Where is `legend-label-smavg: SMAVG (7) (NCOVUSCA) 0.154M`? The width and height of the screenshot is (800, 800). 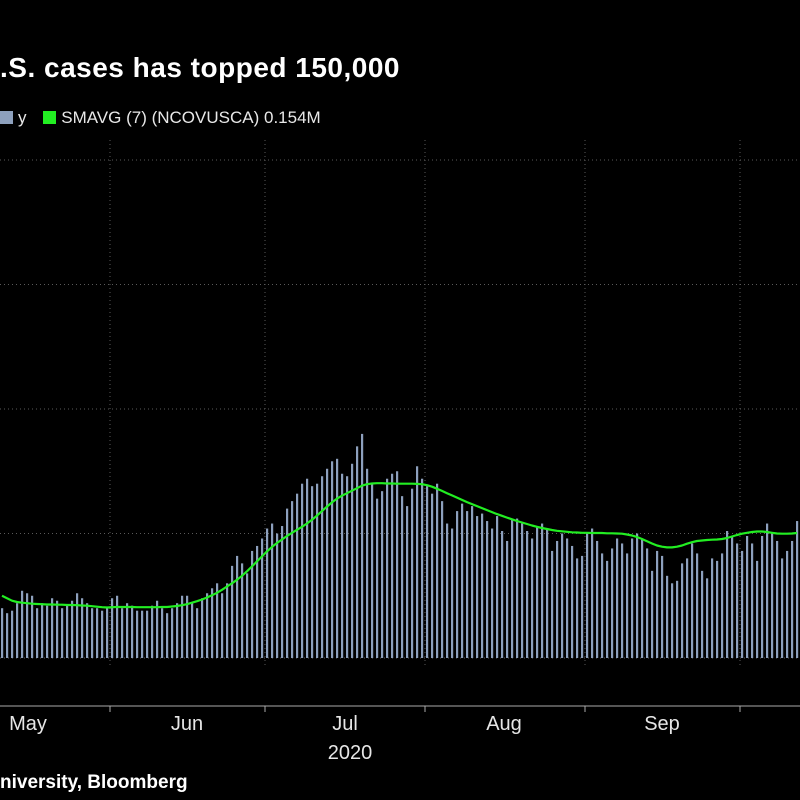 legend-label-smavg: SMAVG (7) (NCOVUSCA) 0.154M is located at coordinates (191, 117).